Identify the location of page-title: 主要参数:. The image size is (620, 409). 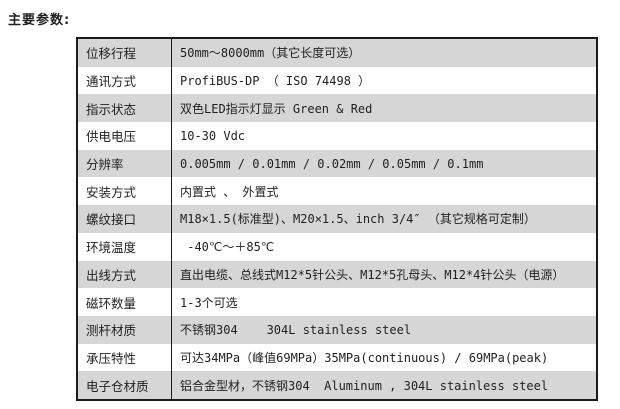
(39, 20).